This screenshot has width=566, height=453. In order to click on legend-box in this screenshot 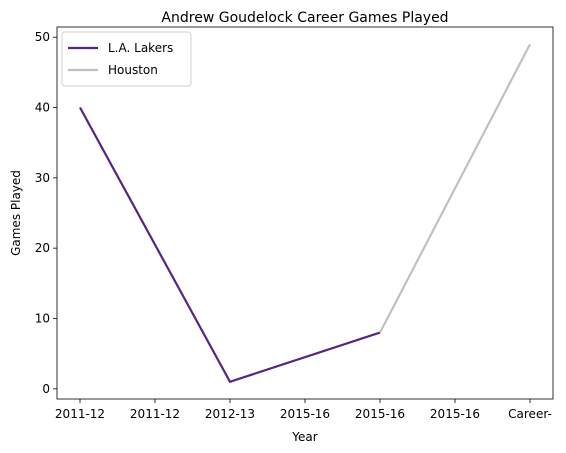, I will do `click(126, 59)`.